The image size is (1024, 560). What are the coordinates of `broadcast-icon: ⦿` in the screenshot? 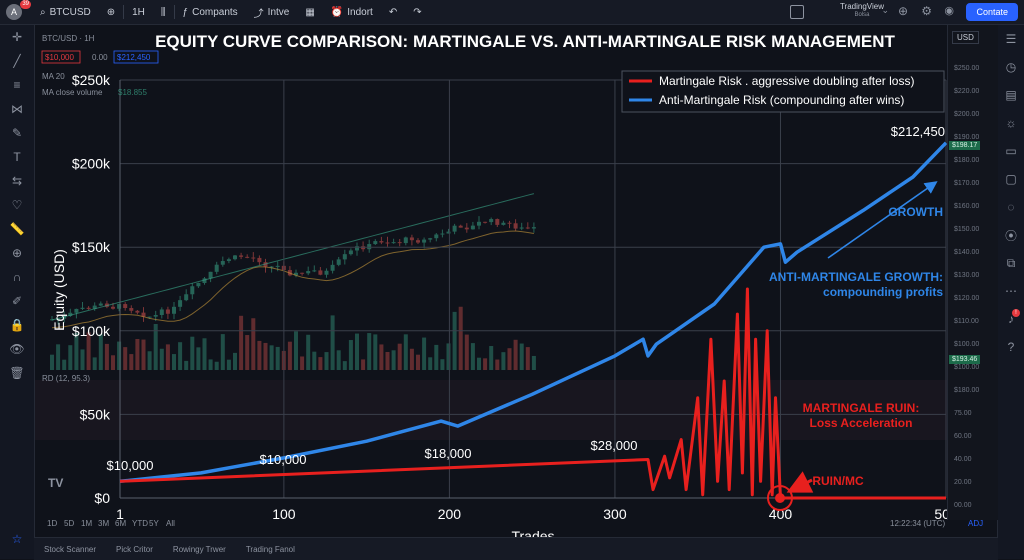 It's located at (1010, 235).